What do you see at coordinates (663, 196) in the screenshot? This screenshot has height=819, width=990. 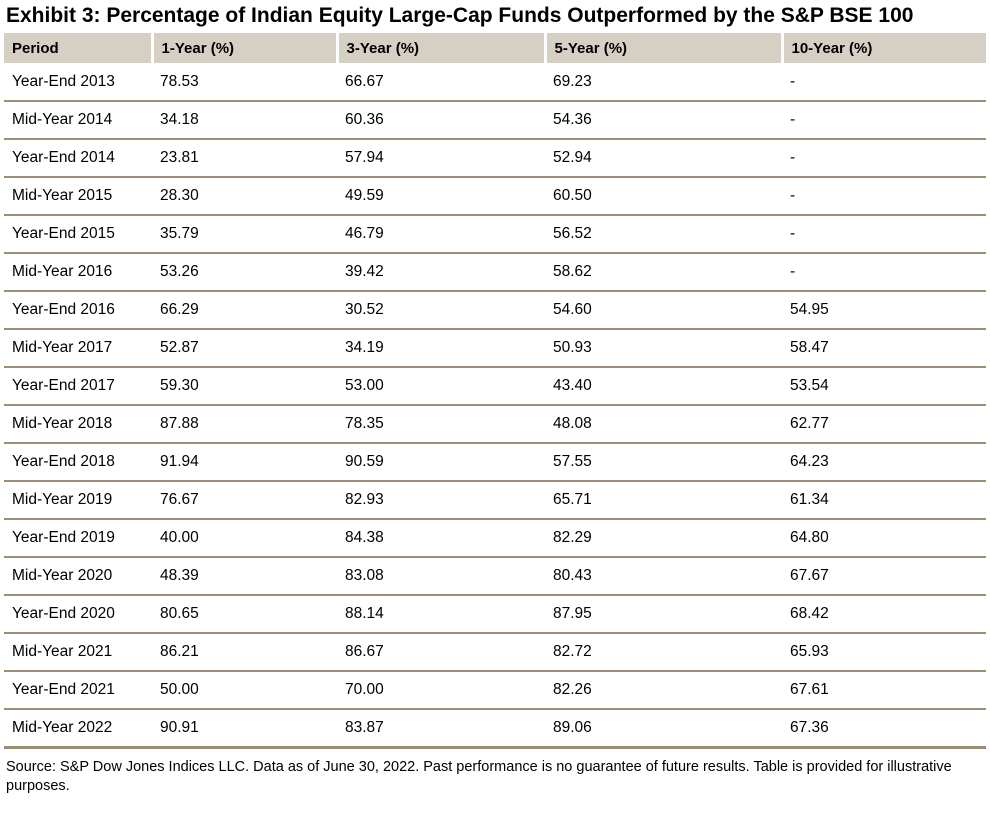 I see `value-cell: 60.50` at bounding box center [663, 196].